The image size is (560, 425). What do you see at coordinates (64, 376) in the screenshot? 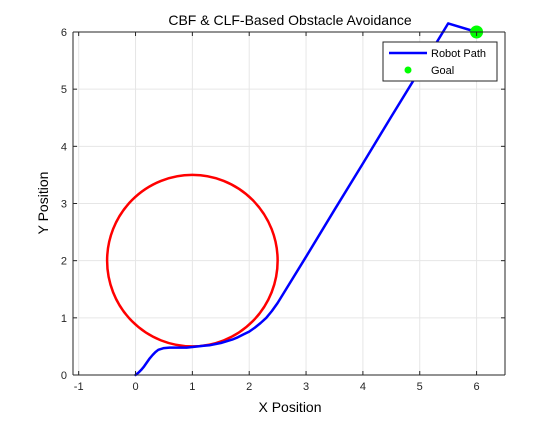
I see `y-tick-label: 0` at bounding box center [64, 376].